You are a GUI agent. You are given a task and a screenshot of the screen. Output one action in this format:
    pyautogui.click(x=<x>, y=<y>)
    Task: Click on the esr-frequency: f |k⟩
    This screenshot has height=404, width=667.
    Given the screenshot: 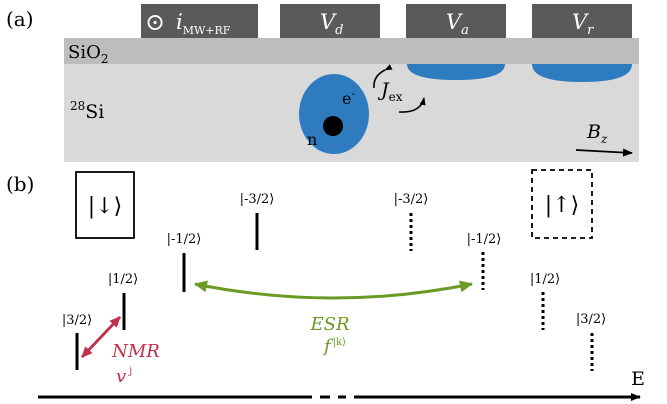 What is the action you would take?
    pyautogui.click(x=334, y=346)
    